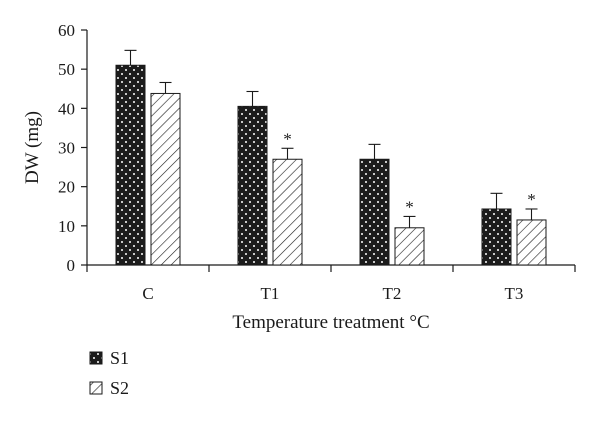  Describe the element at coordinates (496, 237) in the screenshot. I see `bar-s1-t3` at that location.